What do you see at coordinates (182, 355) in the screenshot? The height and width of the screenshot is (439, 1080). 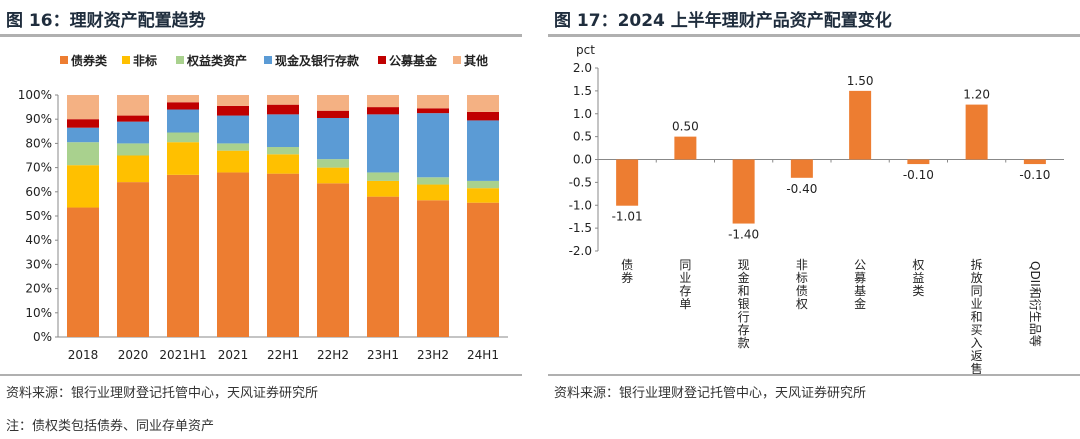 I see `x-tick-label: 2021H1` at bounding box center [182, 355].